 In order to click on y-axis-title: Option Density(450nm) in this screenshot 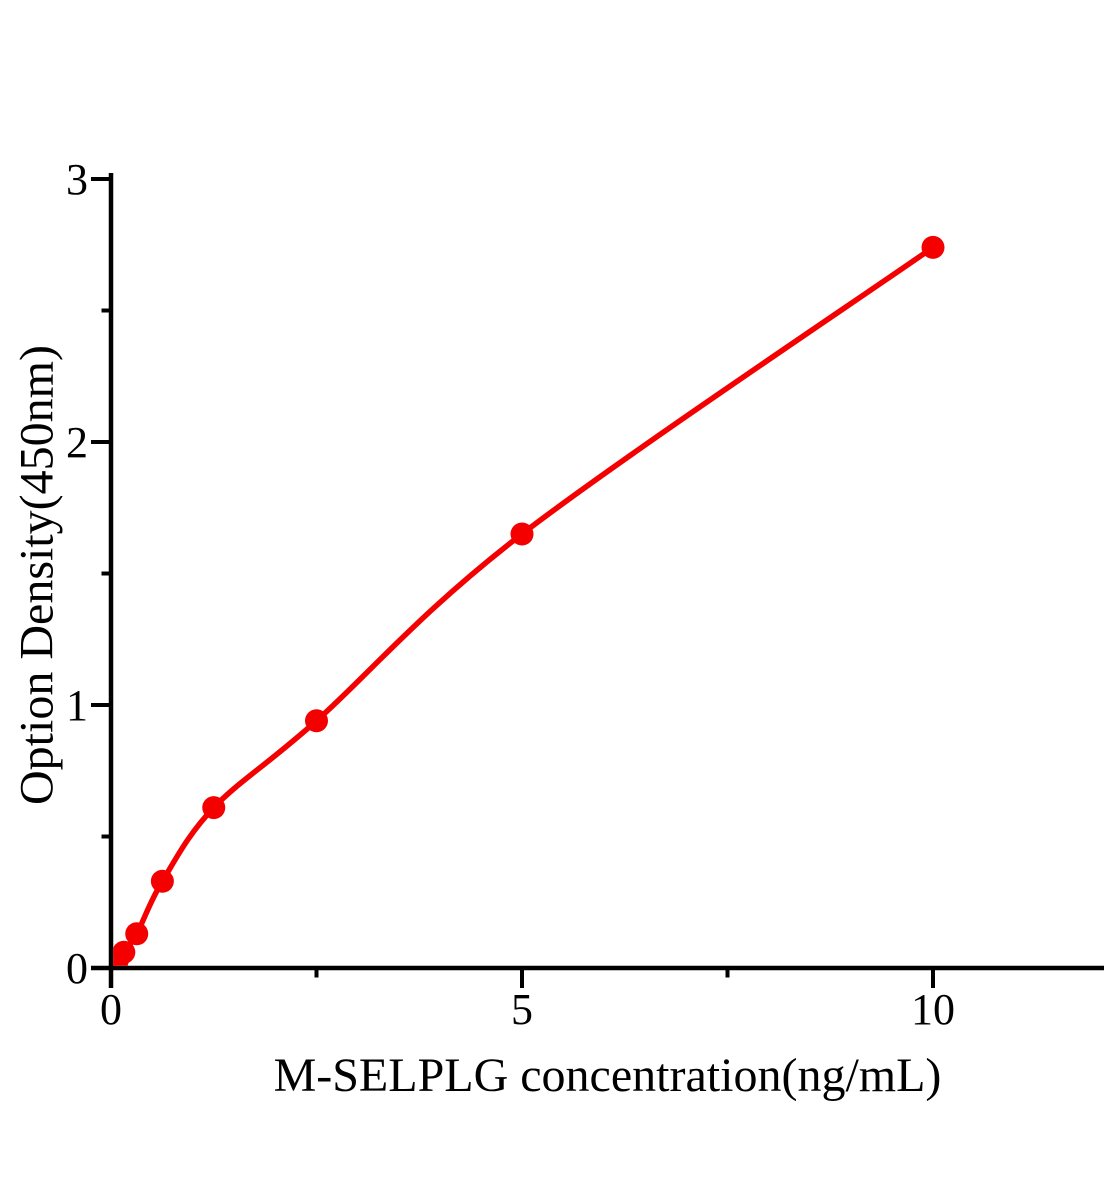, I will do `click(37, 575)`.